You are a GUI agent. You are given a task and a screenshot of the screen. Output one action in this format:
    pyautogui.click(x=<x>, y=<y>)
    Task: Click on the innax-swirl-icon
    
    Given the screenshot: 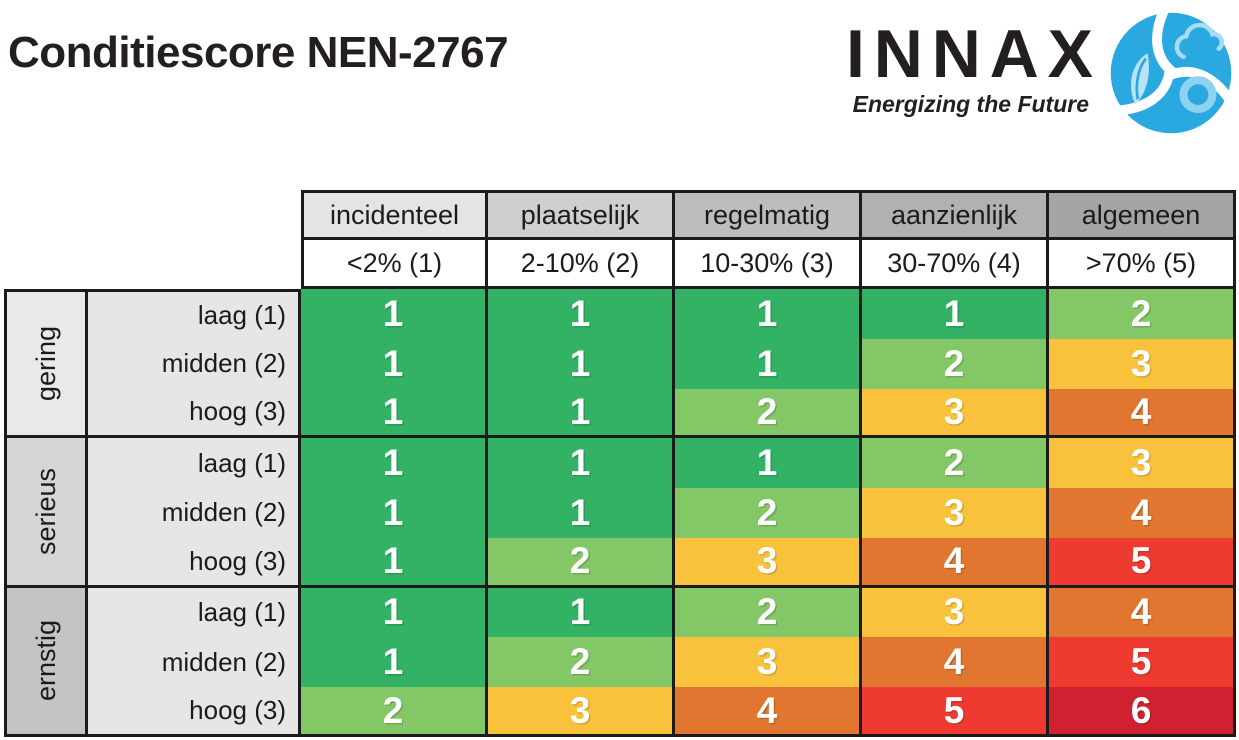 What is the action you would take?
    pyautogui.click(x=1171, y=72)
    